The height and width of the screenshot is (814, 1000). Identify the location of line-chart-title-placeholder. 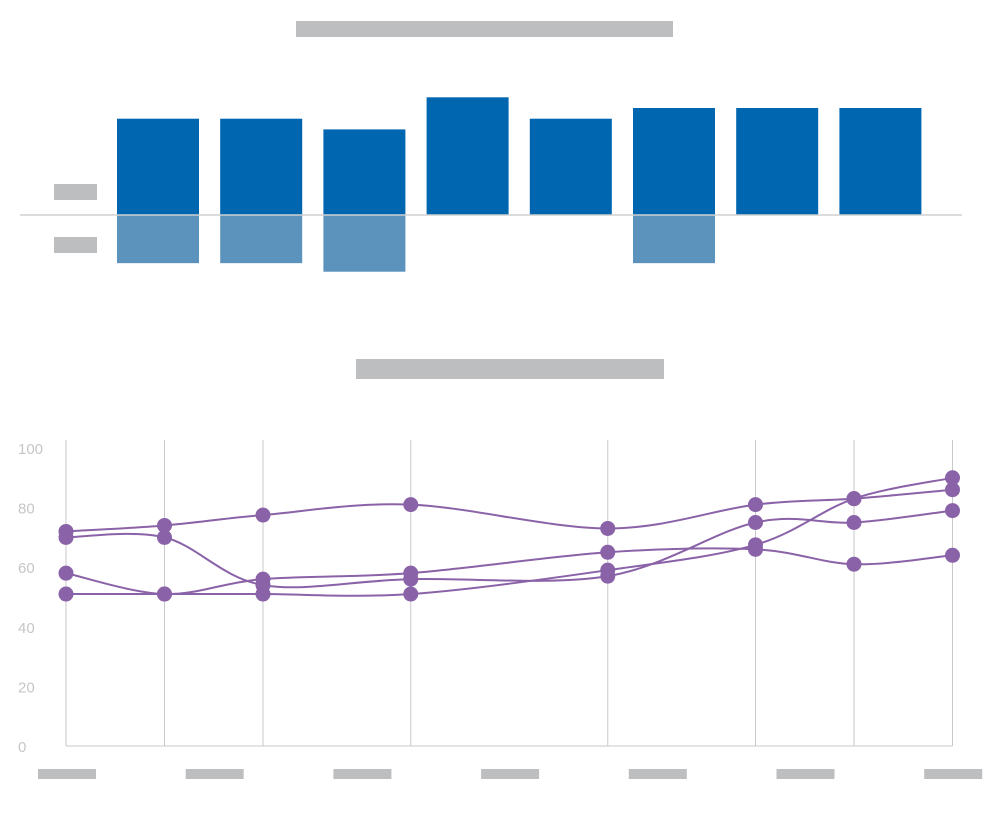
(510, 369).